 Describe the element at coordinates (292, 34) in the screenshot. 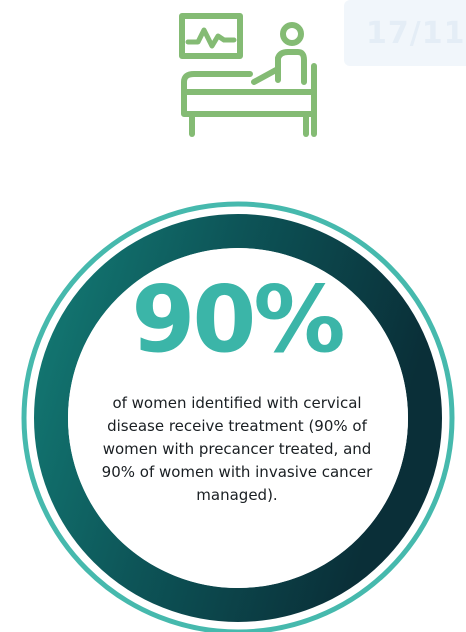

I see `person-head-icon` at that location.